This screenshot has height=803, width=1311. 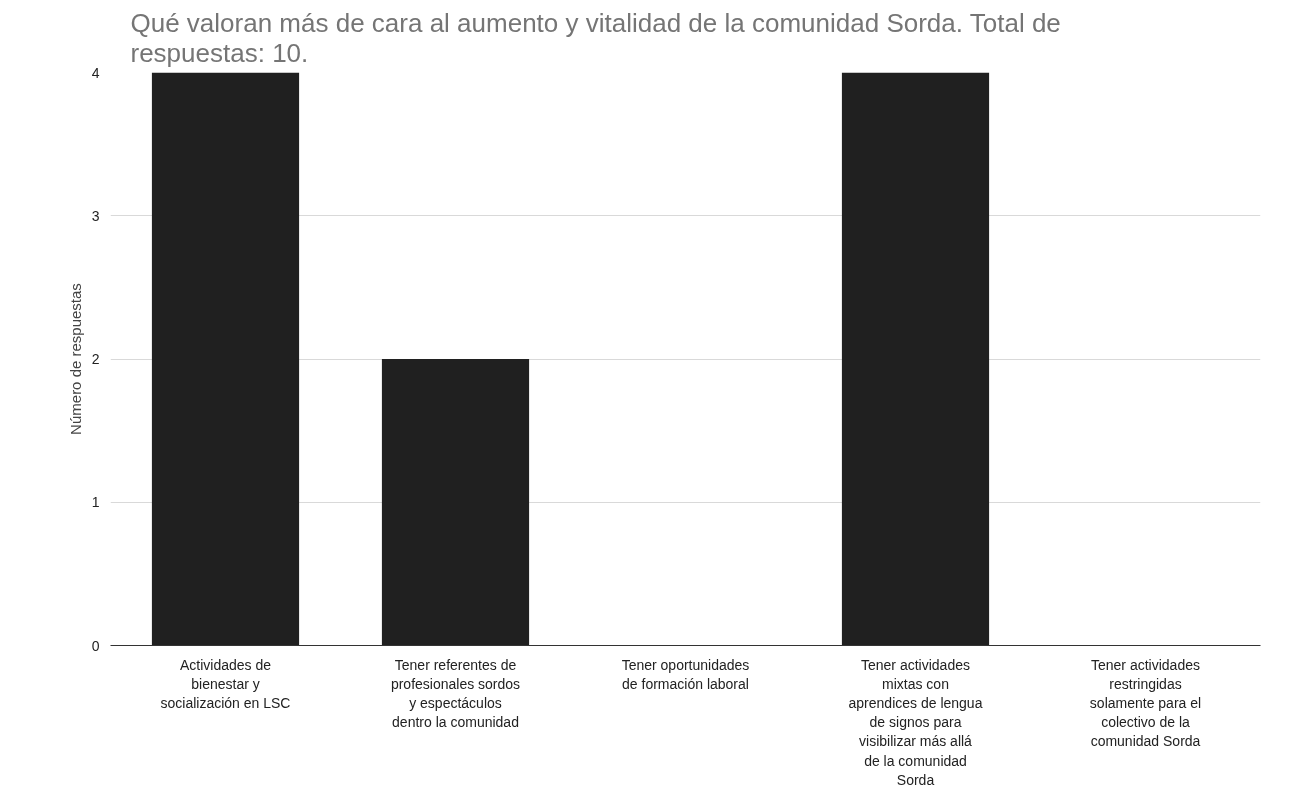 I want to click on x-tick-label: Actividades de bienestar y socialización en LSC, so click(x=225, y=683).